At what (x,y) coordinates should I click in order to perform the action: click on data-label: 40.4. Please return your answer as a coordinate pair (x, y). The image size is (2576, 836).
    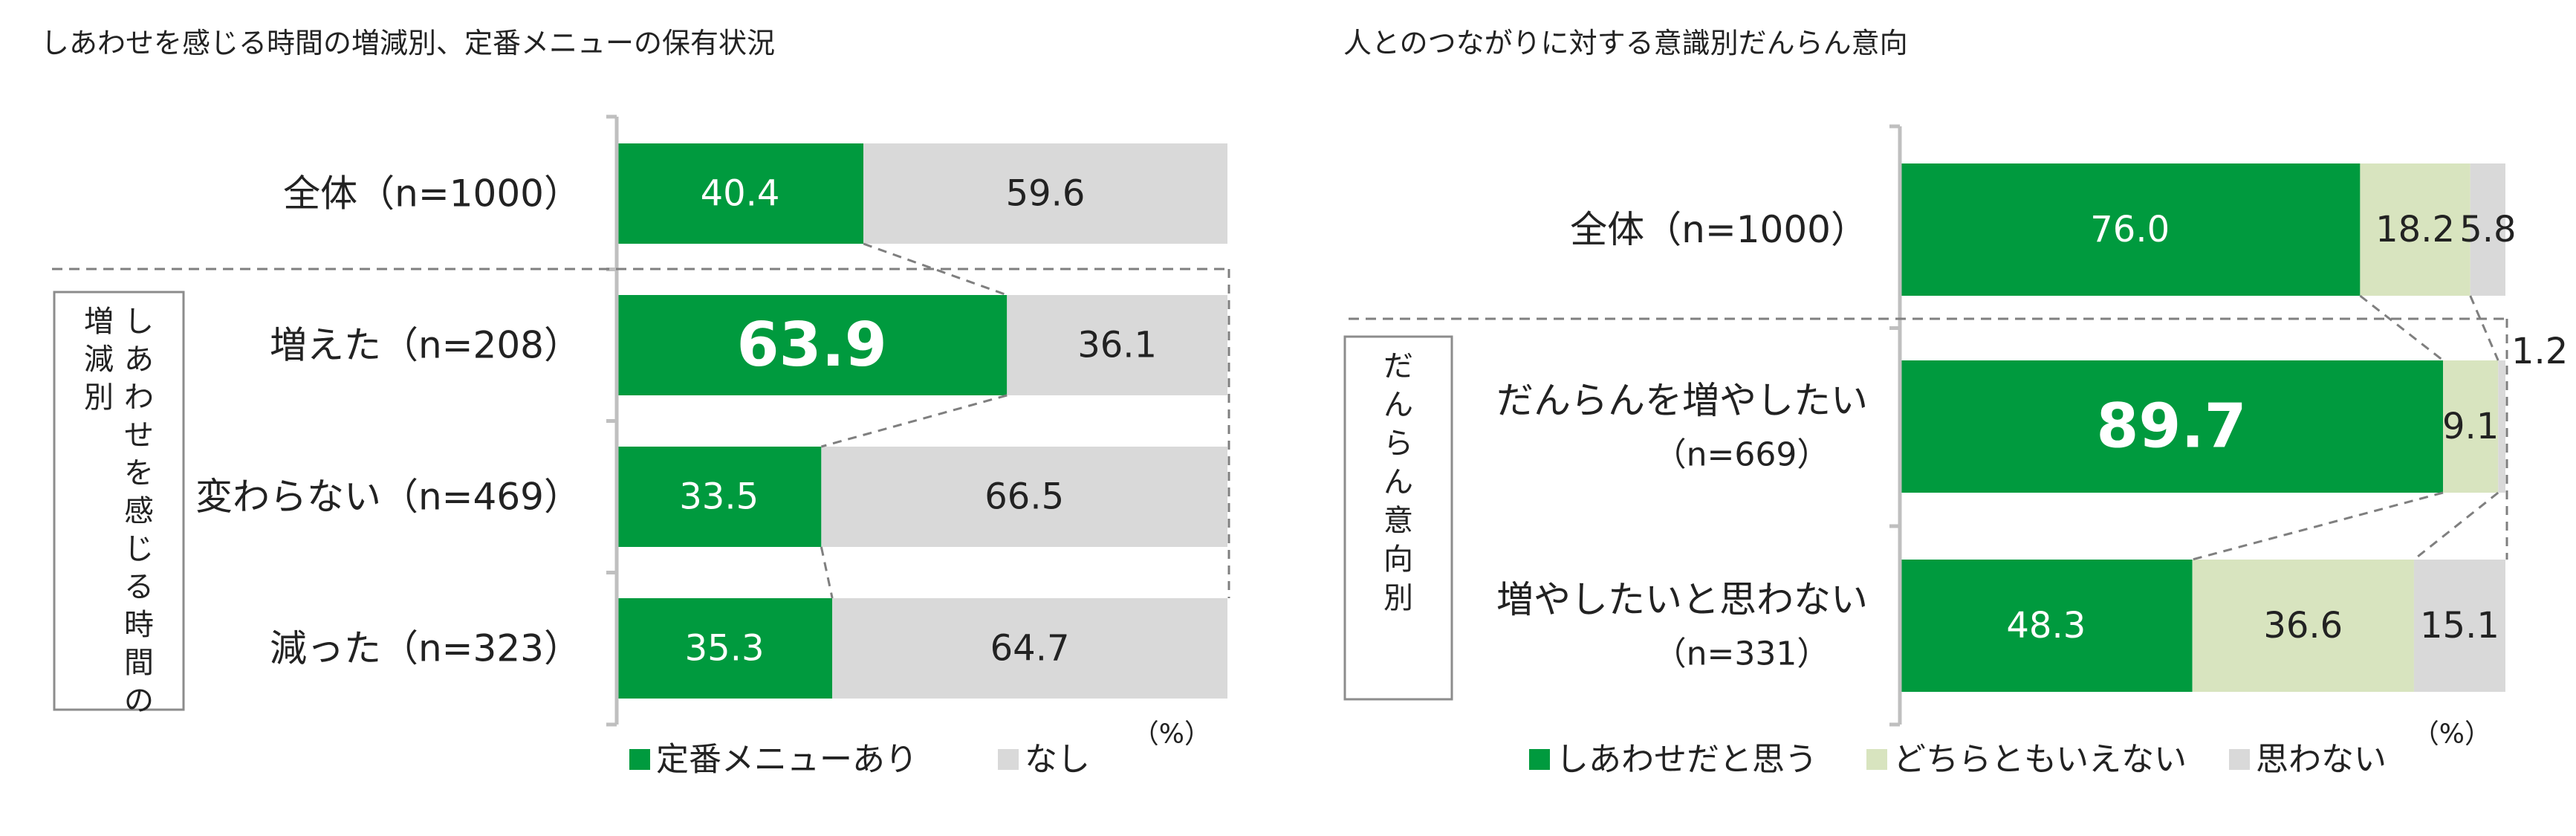
    Looking at the image, I should click on (740, 194).